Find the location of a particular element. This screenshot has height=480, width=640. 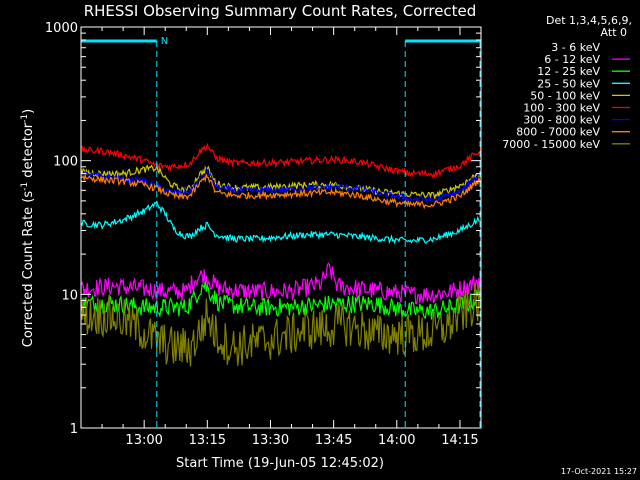

legend-attenuator: Att 0 is located at coordinates (614, 32).